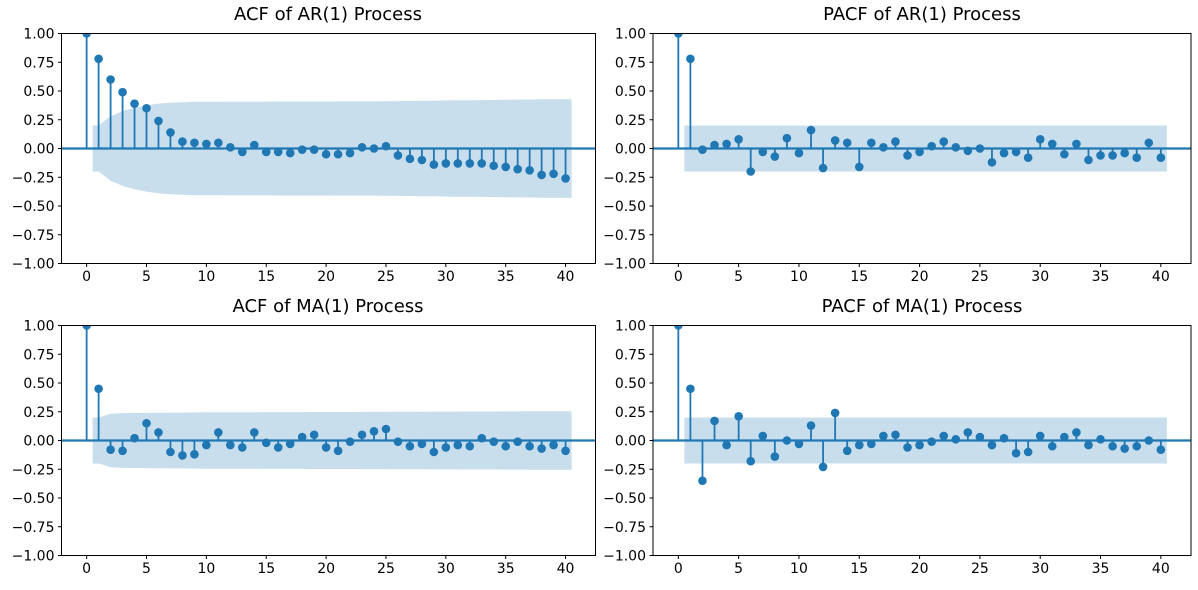 The width and height of the screenshot is (1198, 590). Describe the element at coordinates (920, 104) in the screenshot. I see `stems-pacf-ar1` at that location.